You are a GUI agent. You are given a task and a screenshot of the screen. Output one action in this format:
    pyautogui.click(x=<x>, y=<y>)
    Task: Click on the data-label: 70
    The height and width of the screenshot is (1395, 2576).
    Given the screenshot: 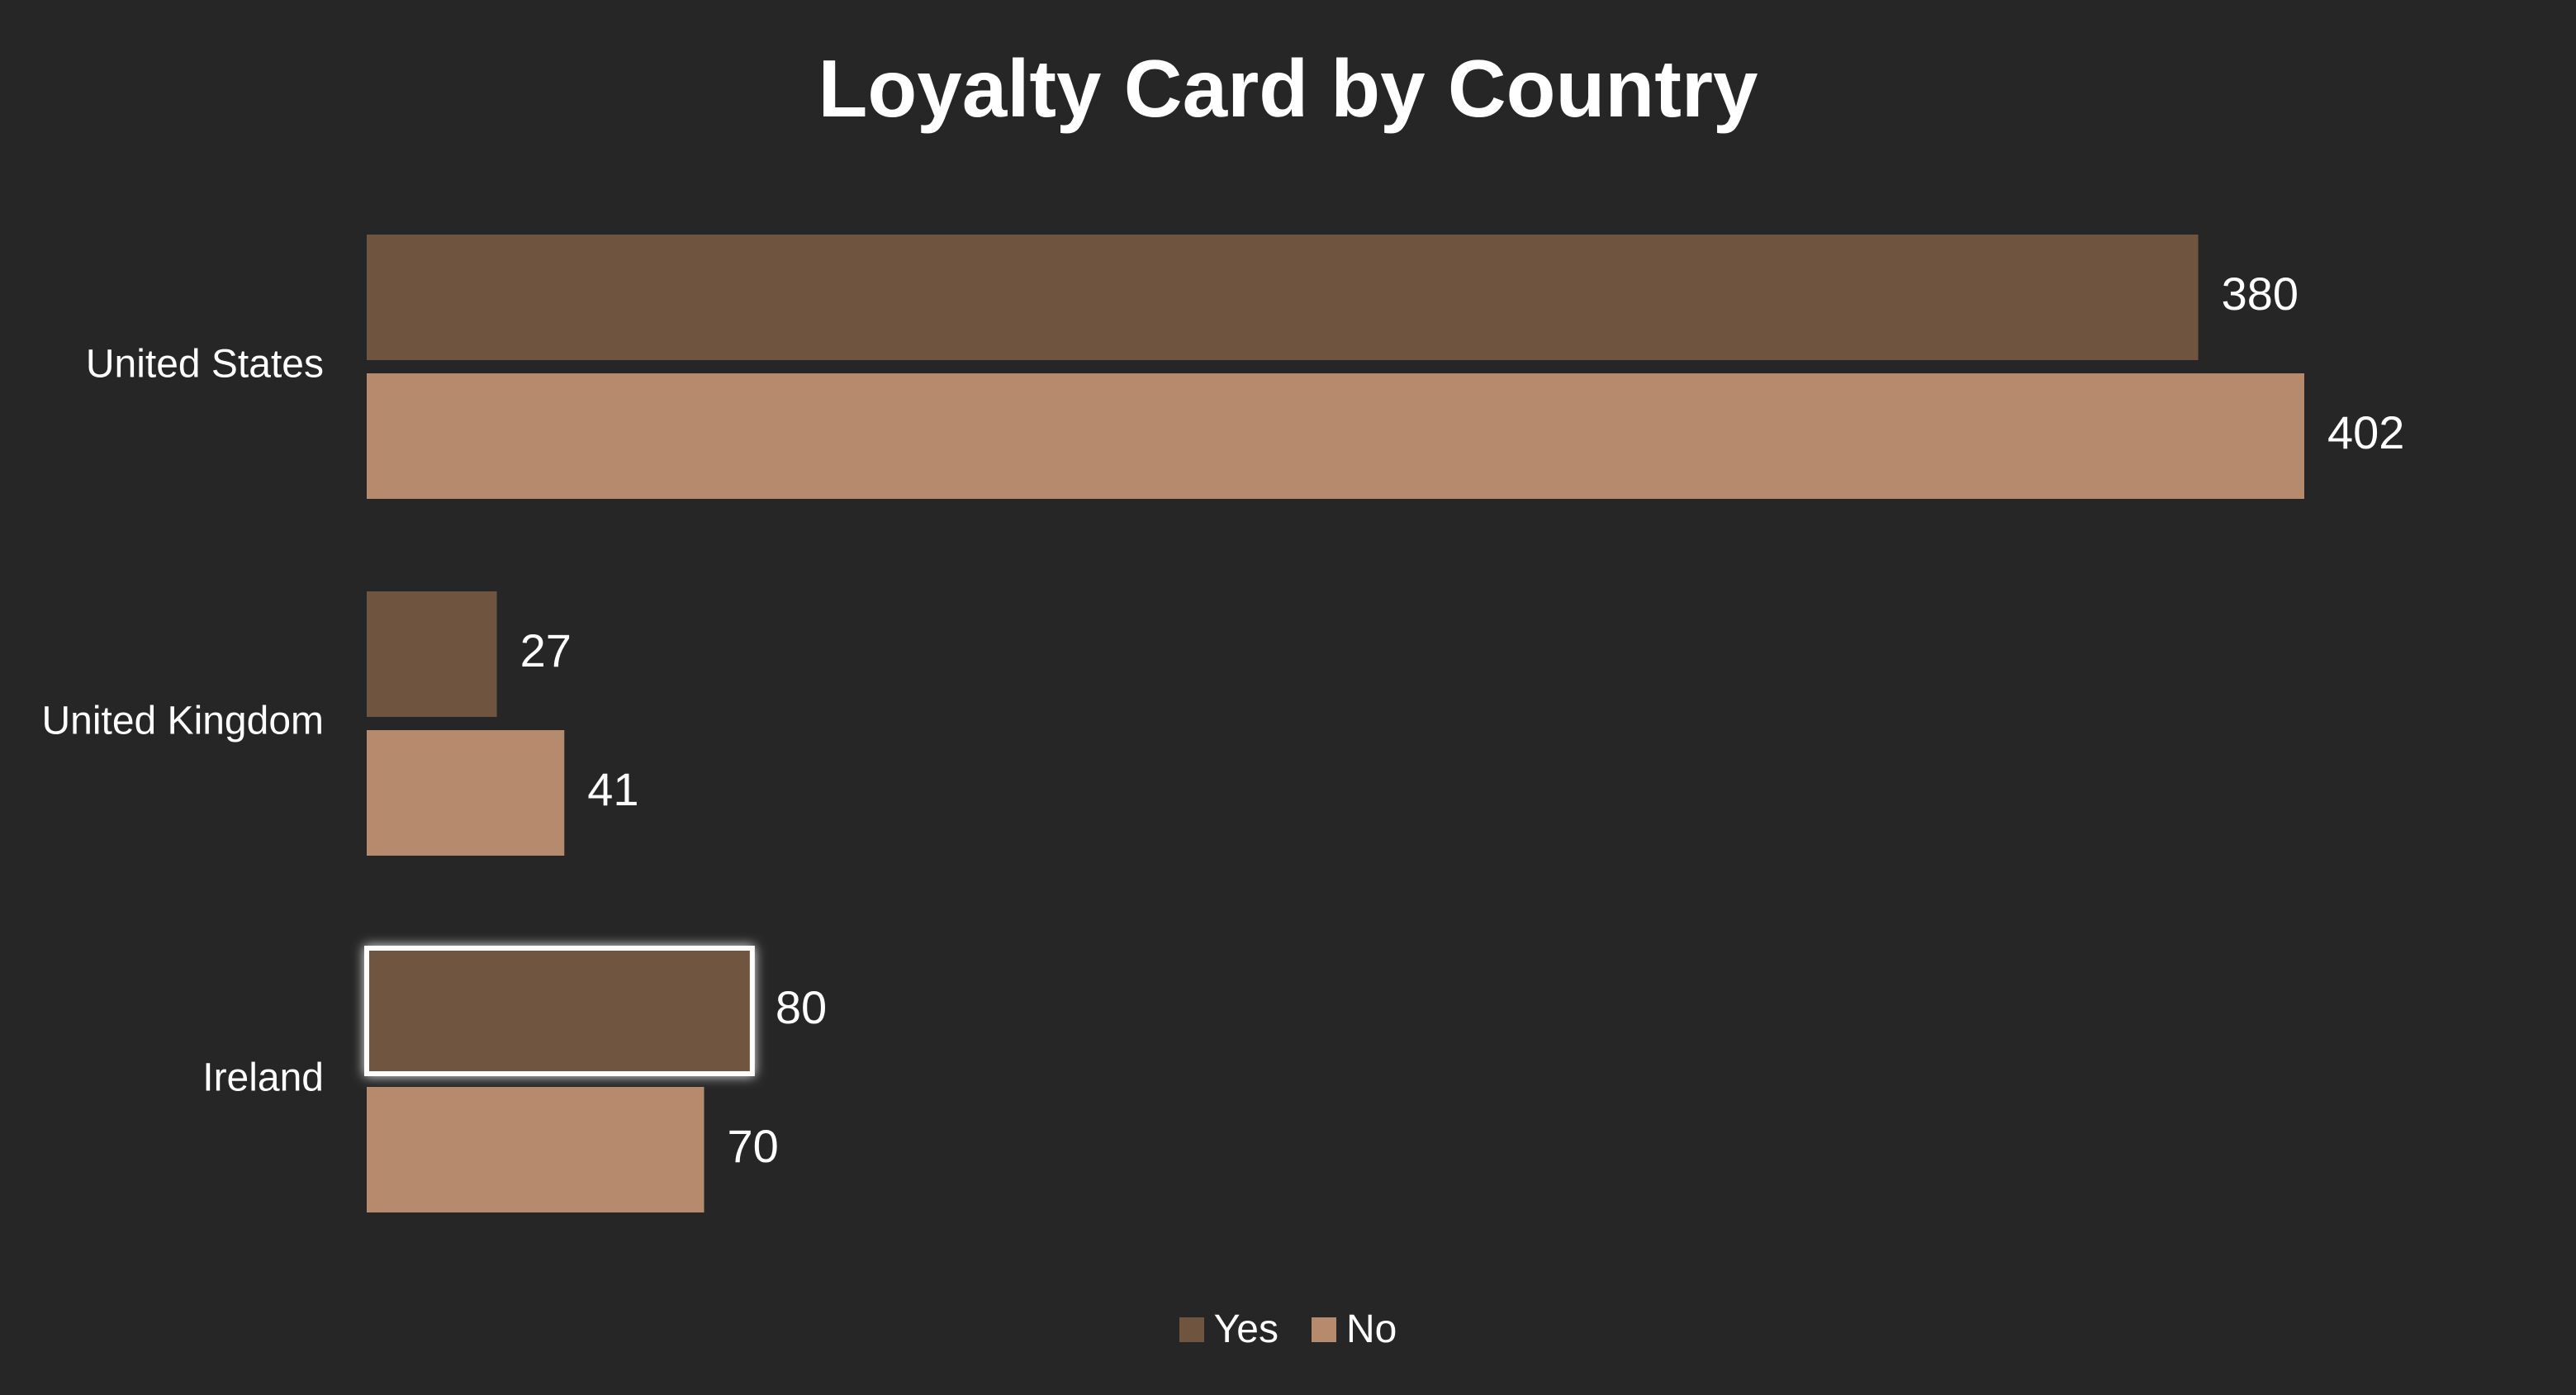 What is the action you would take?
    pyautogui.click(x=753, y=1146)
    